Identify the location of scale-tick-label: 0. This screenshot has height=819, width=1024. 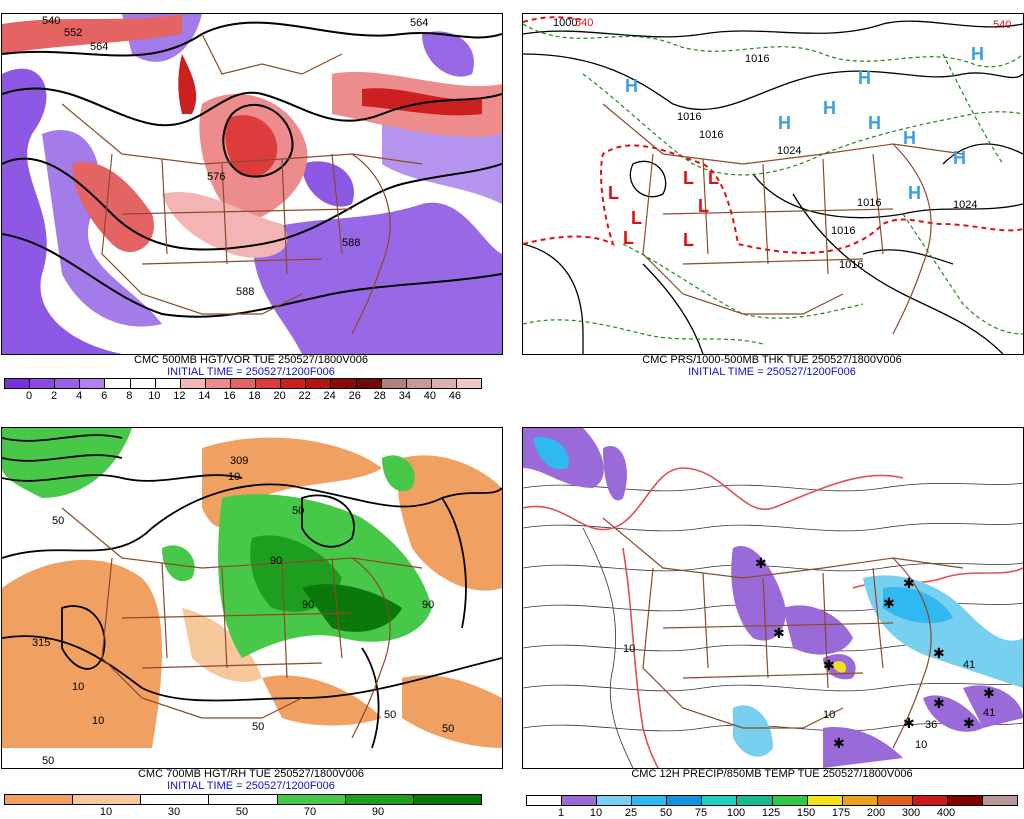
(29, 396).